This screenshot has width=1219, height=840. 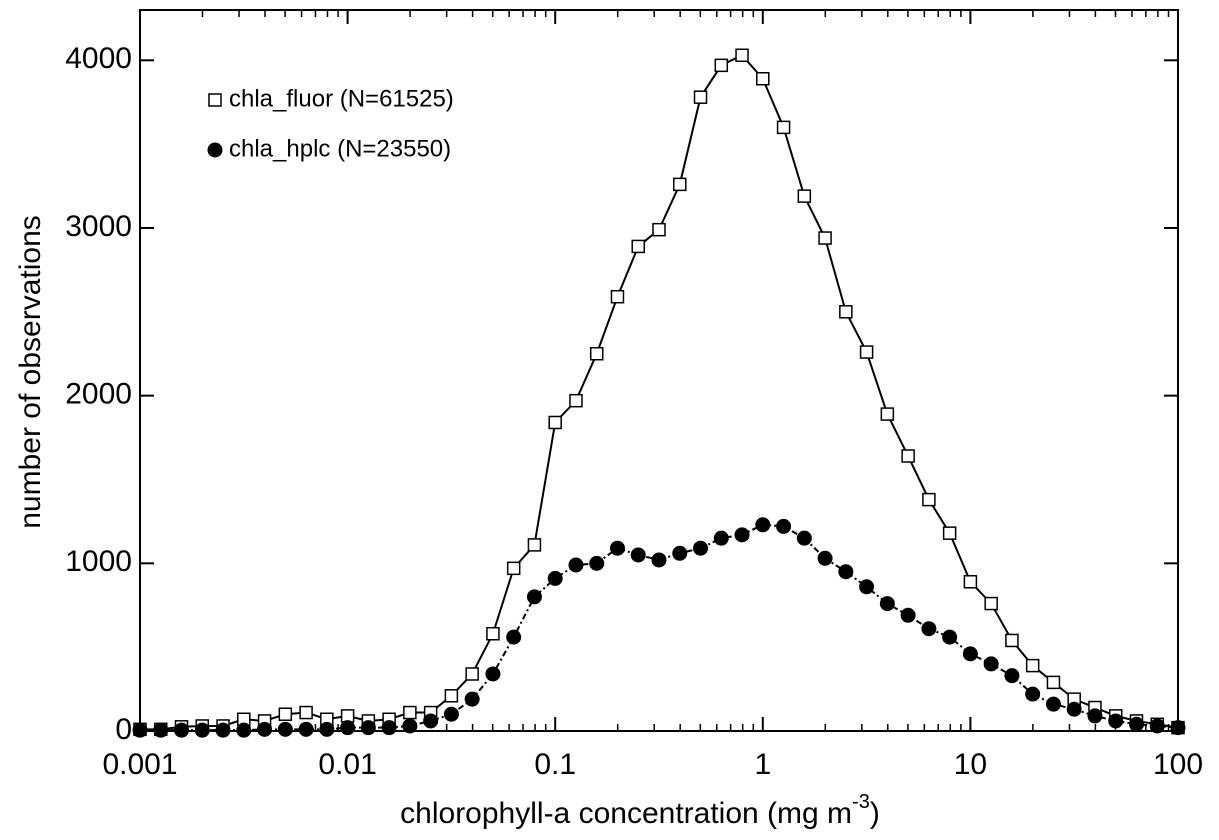 What do you see at coordinates (1178, 764) in the screenshot?
I see `x-tick-label: 100` at bounding box center [1178, 764].